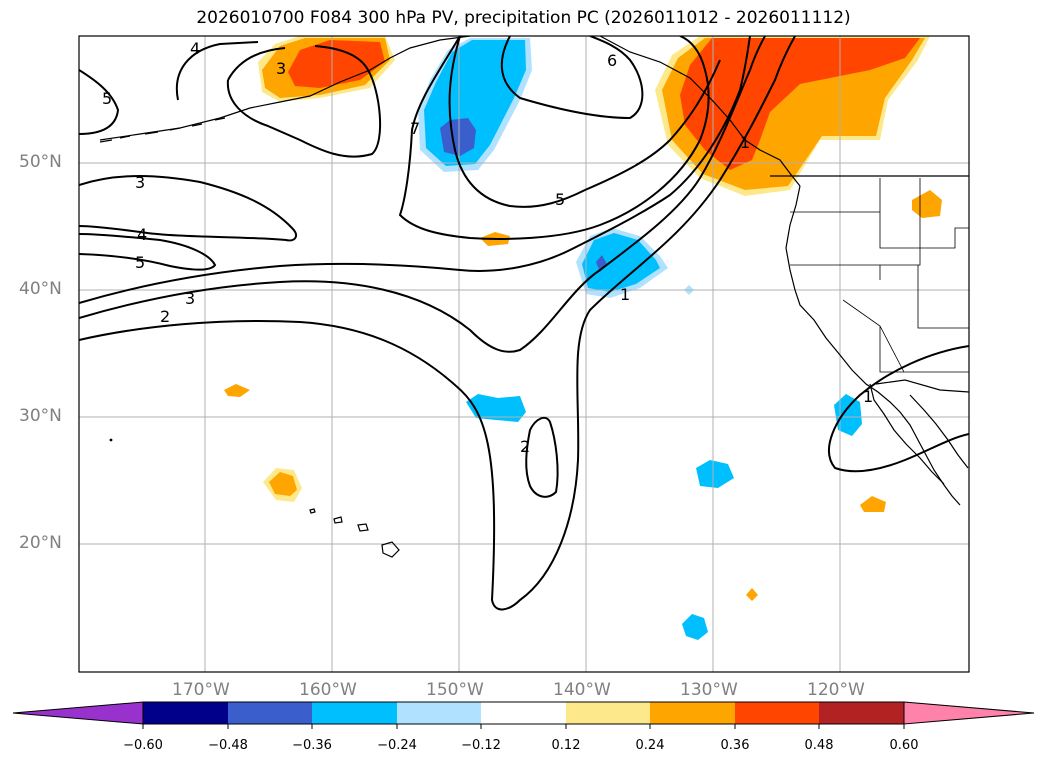 This screenshot has height=765, width=1047. Describe the element at coordinates (397, 745) in the screenshot. I see `colorbar-tick-label: −0.24` at that location.